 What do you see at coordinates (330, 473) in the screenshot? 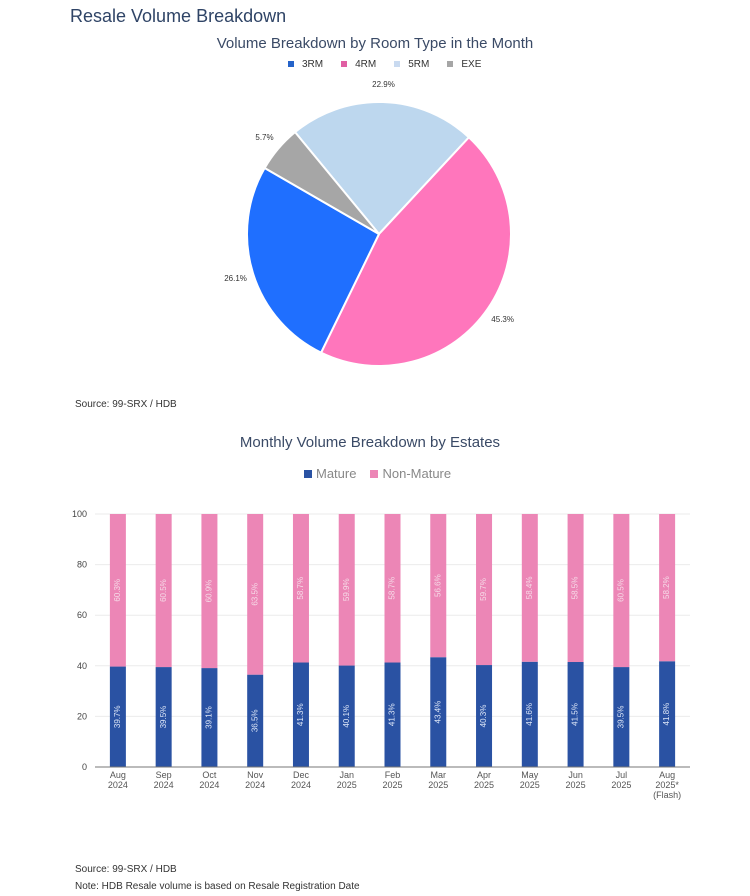
I see `legend-item-mature: Mature` at bounding box center [330, 473].